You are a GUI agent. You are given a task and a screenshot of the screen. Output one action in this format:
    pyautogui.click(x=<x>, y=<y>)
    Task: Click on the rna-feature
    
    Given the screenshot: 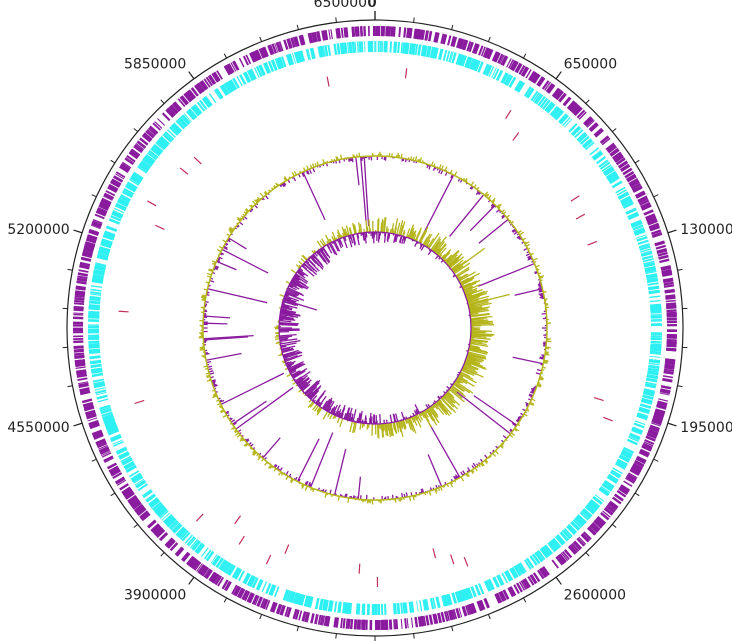 What is the action you would take?
    pyautogui.click(x=466, y=561)
    